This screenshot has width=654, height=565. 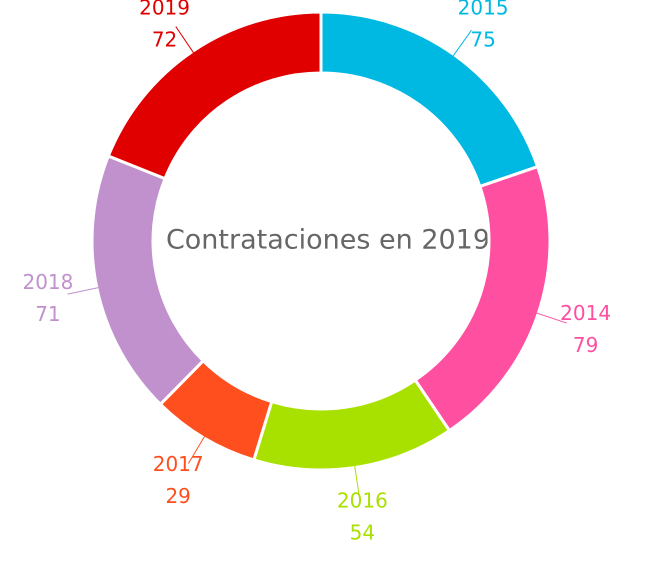 What do you see at coordinates (482, 40) in the screenshot?
I see `segment-value: 75` at bounding box center [482, 40].